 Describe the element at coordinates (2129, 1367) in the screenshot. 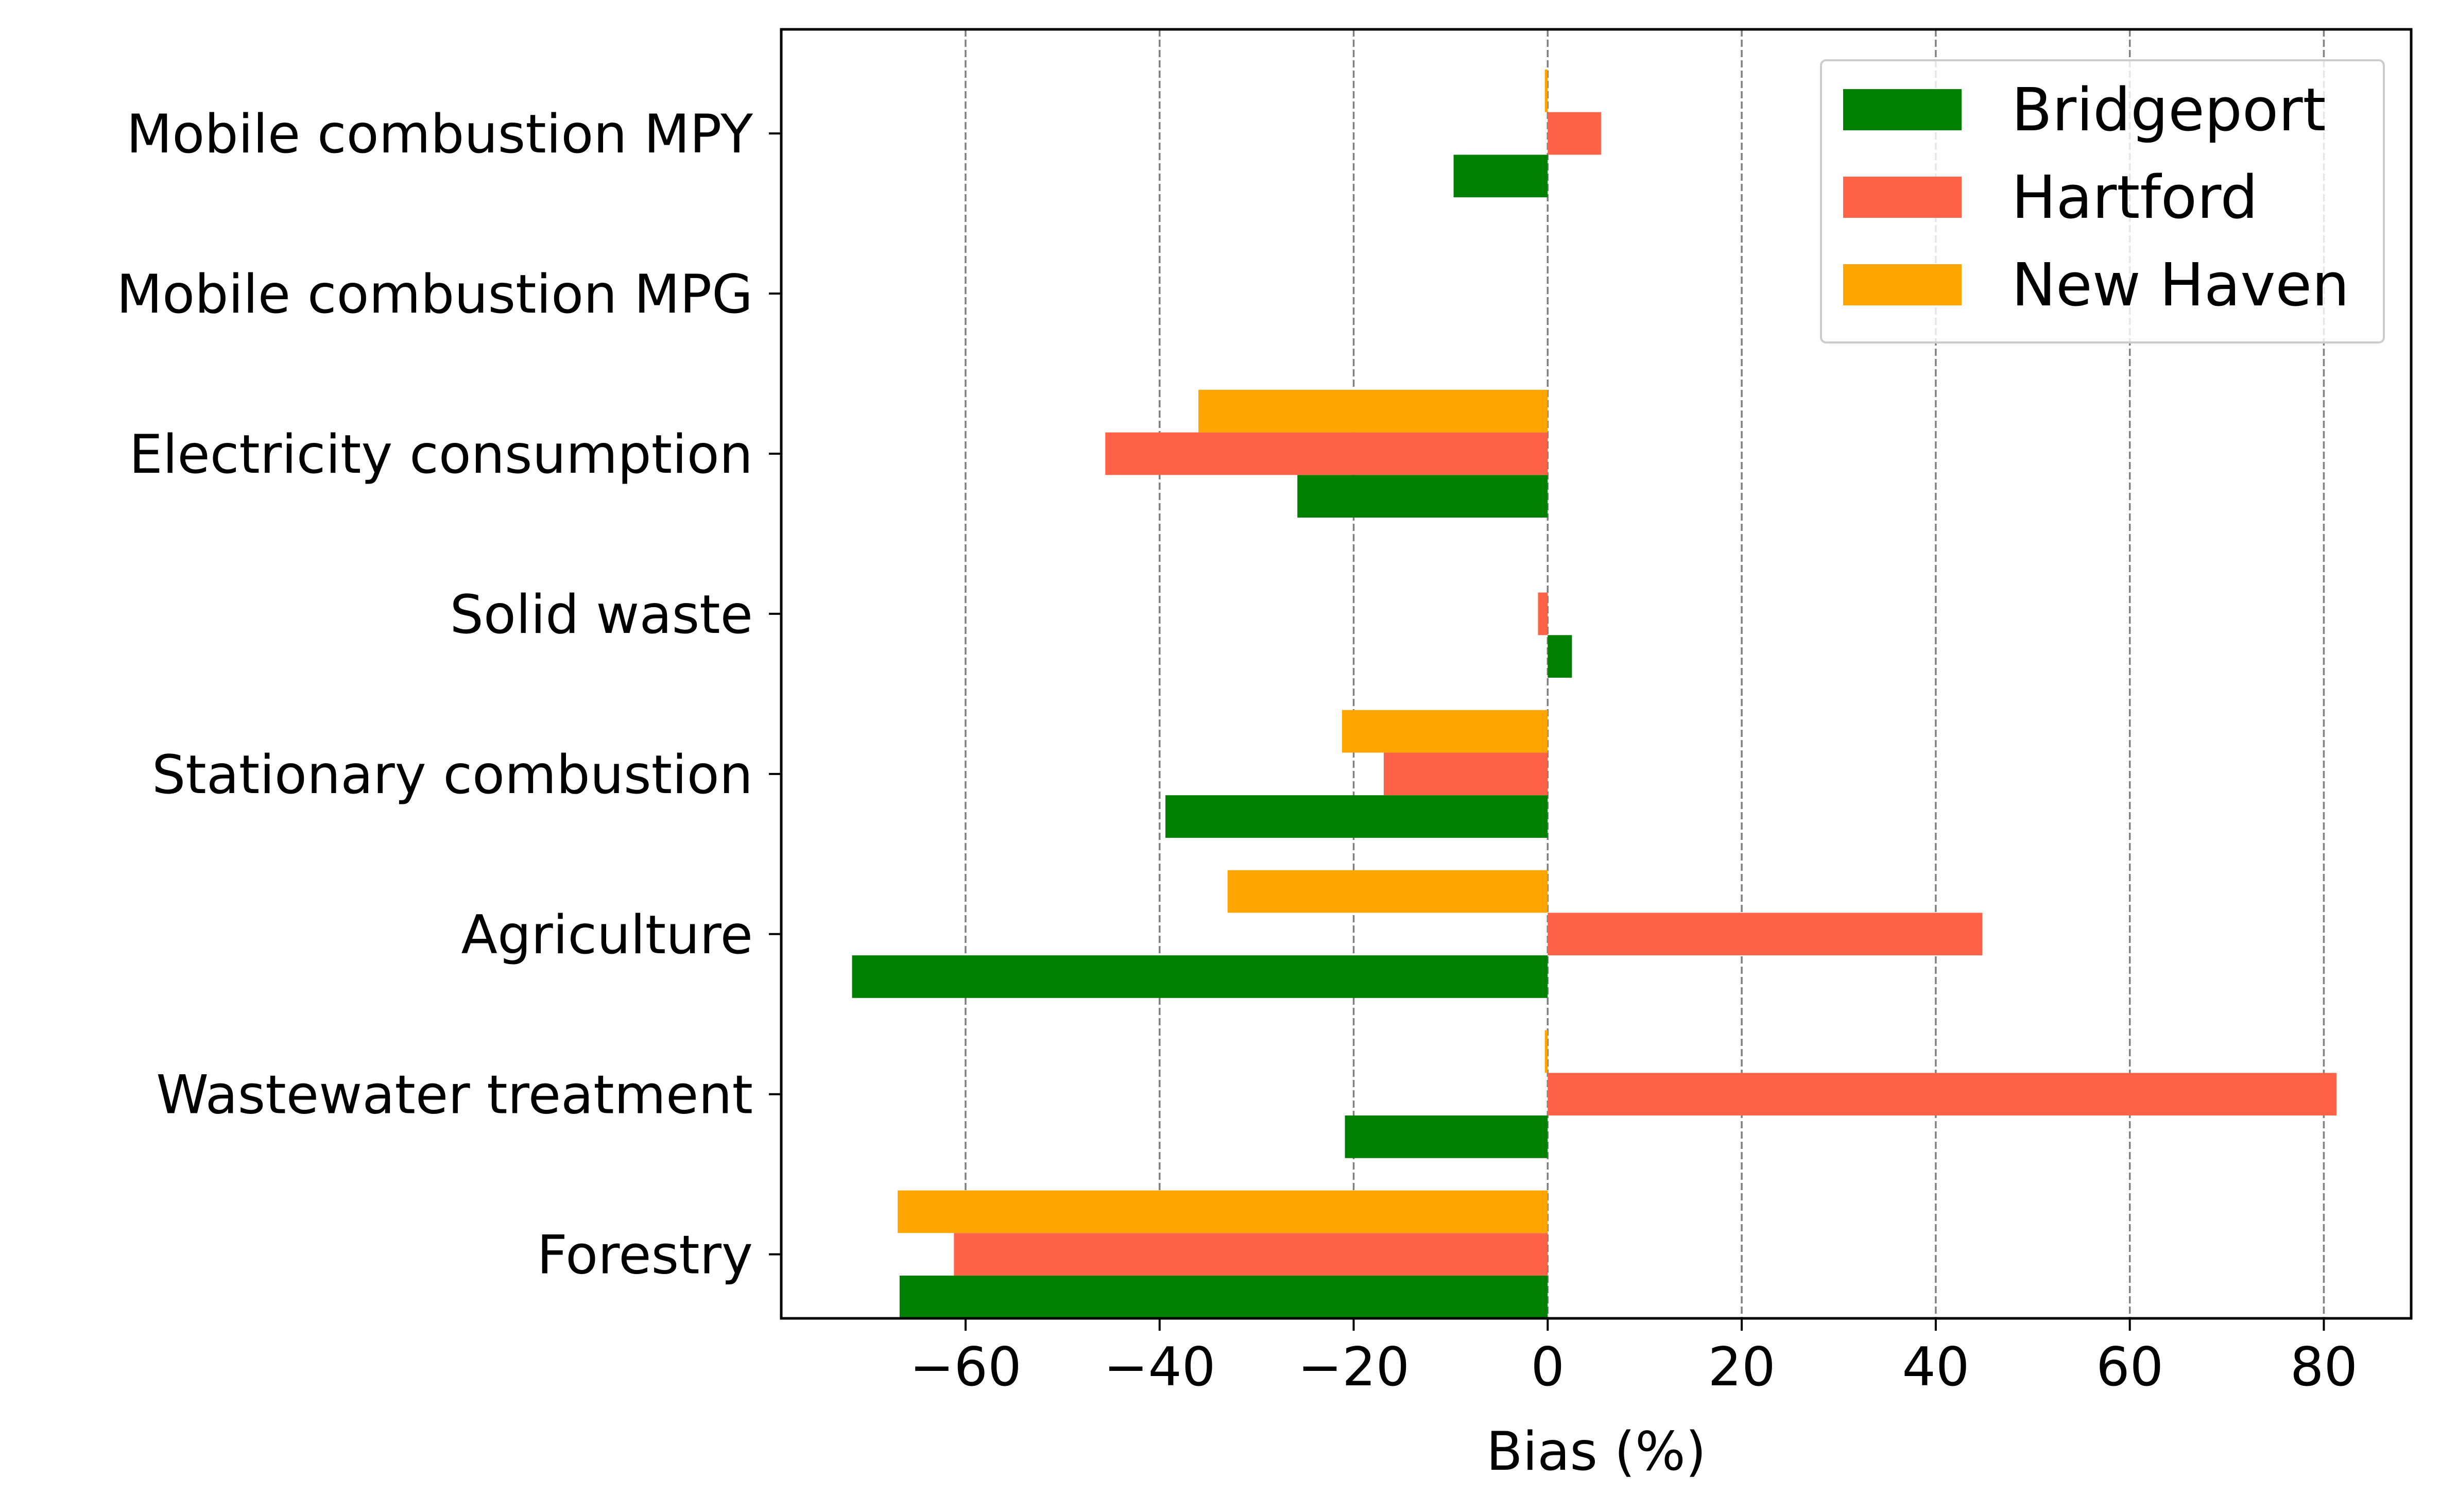

I see `x-tick-label: 60` at that location.